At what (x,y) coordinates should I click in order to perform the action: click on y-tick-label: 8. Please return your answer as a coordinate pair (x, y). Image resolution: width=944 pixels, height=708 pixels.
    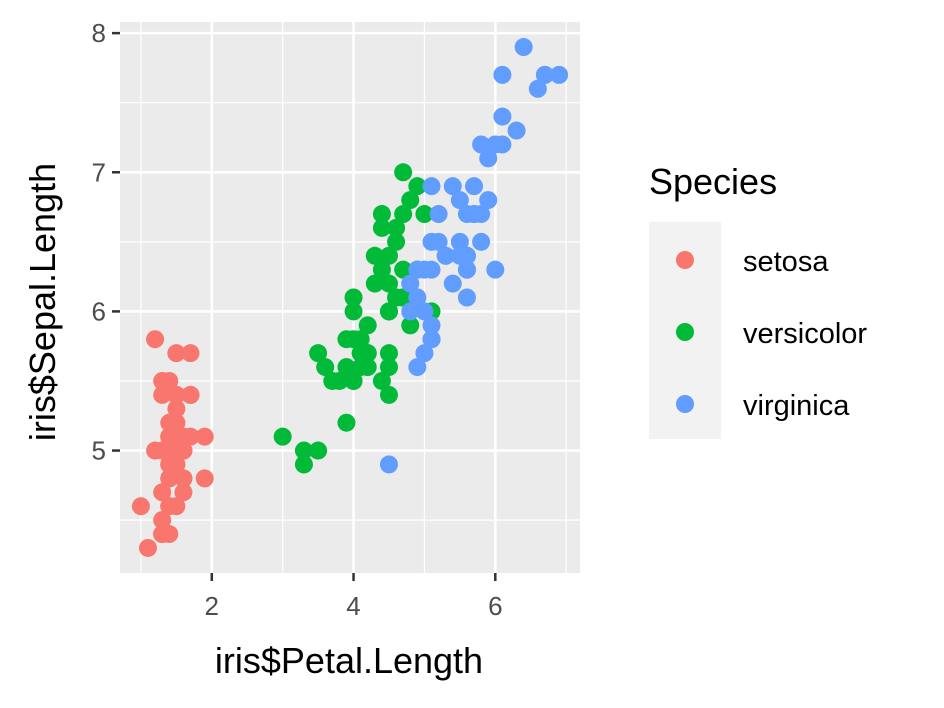
    Looking at the image, I should click on (99, 33).